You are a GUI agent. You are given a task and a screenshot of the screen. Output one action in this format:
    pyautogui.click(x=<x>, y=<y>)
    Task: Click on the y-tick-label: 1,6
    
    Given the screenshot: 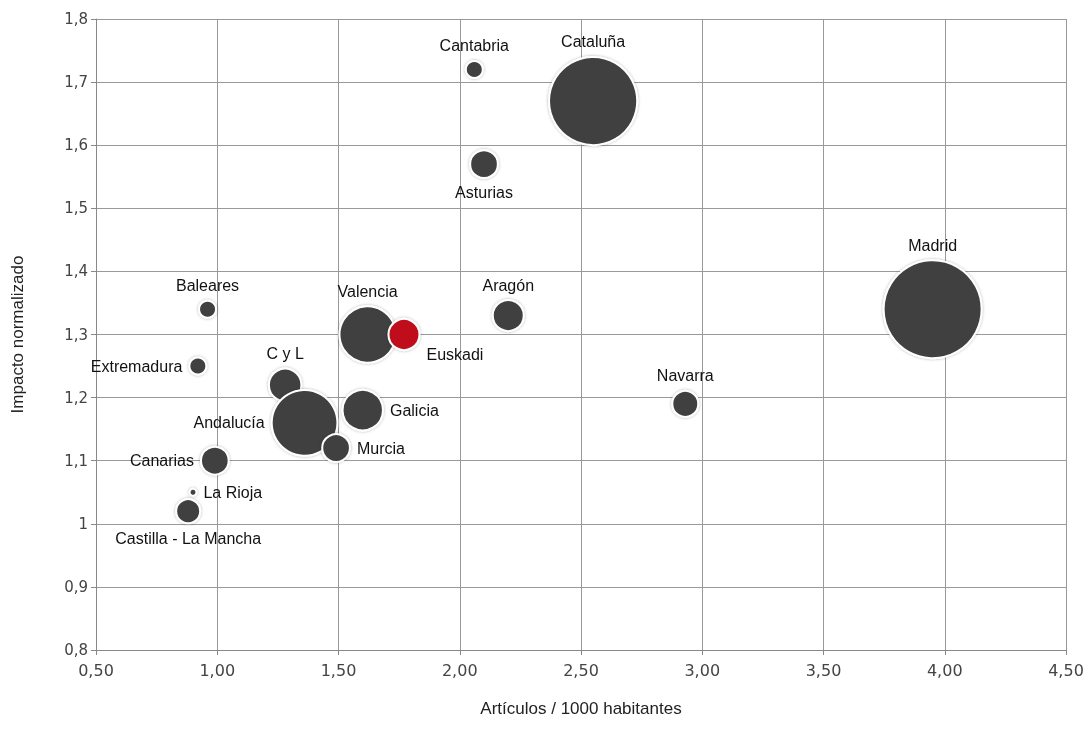 What is the action you would take?
    pyautogui.click(x=76, y=145)
    